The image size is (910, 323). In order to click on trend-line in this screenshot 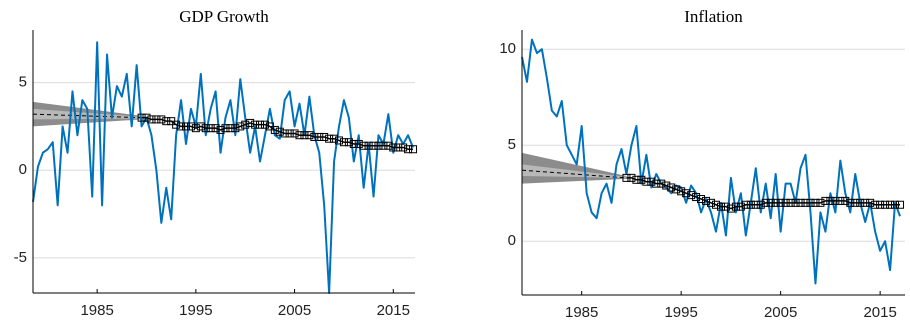, I will do `click(763, 193)`.